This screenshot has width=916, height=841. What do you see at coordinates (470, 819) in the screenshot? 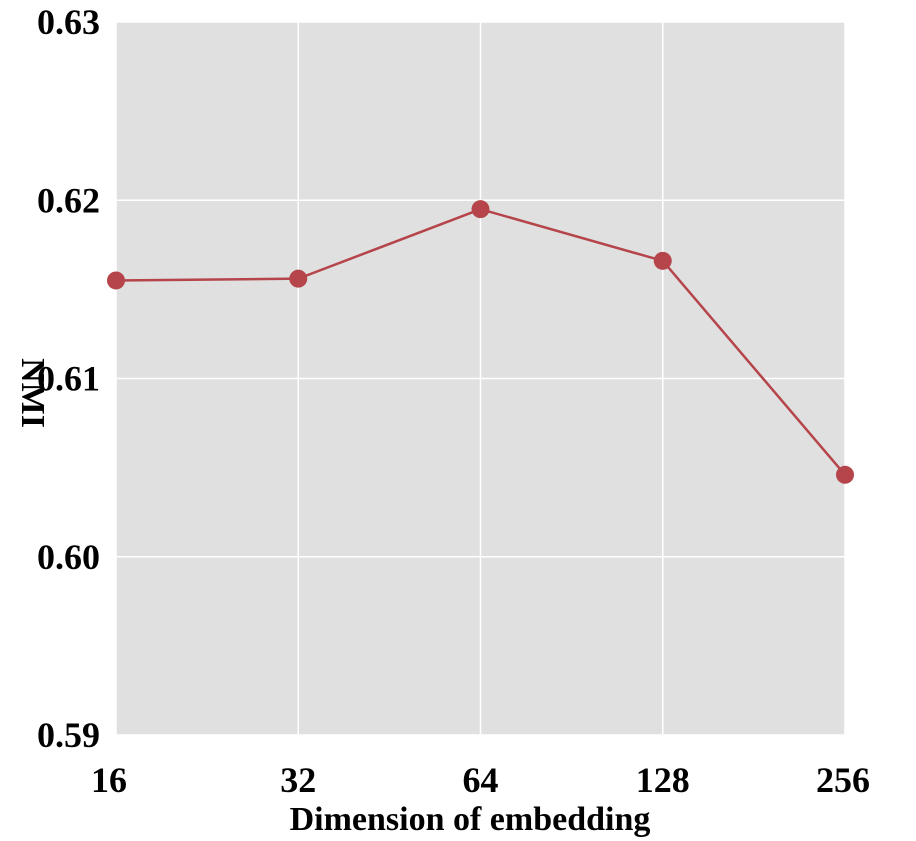
I see `x-axis-label: Dimension of embedding` at bounding box center [470, 819].